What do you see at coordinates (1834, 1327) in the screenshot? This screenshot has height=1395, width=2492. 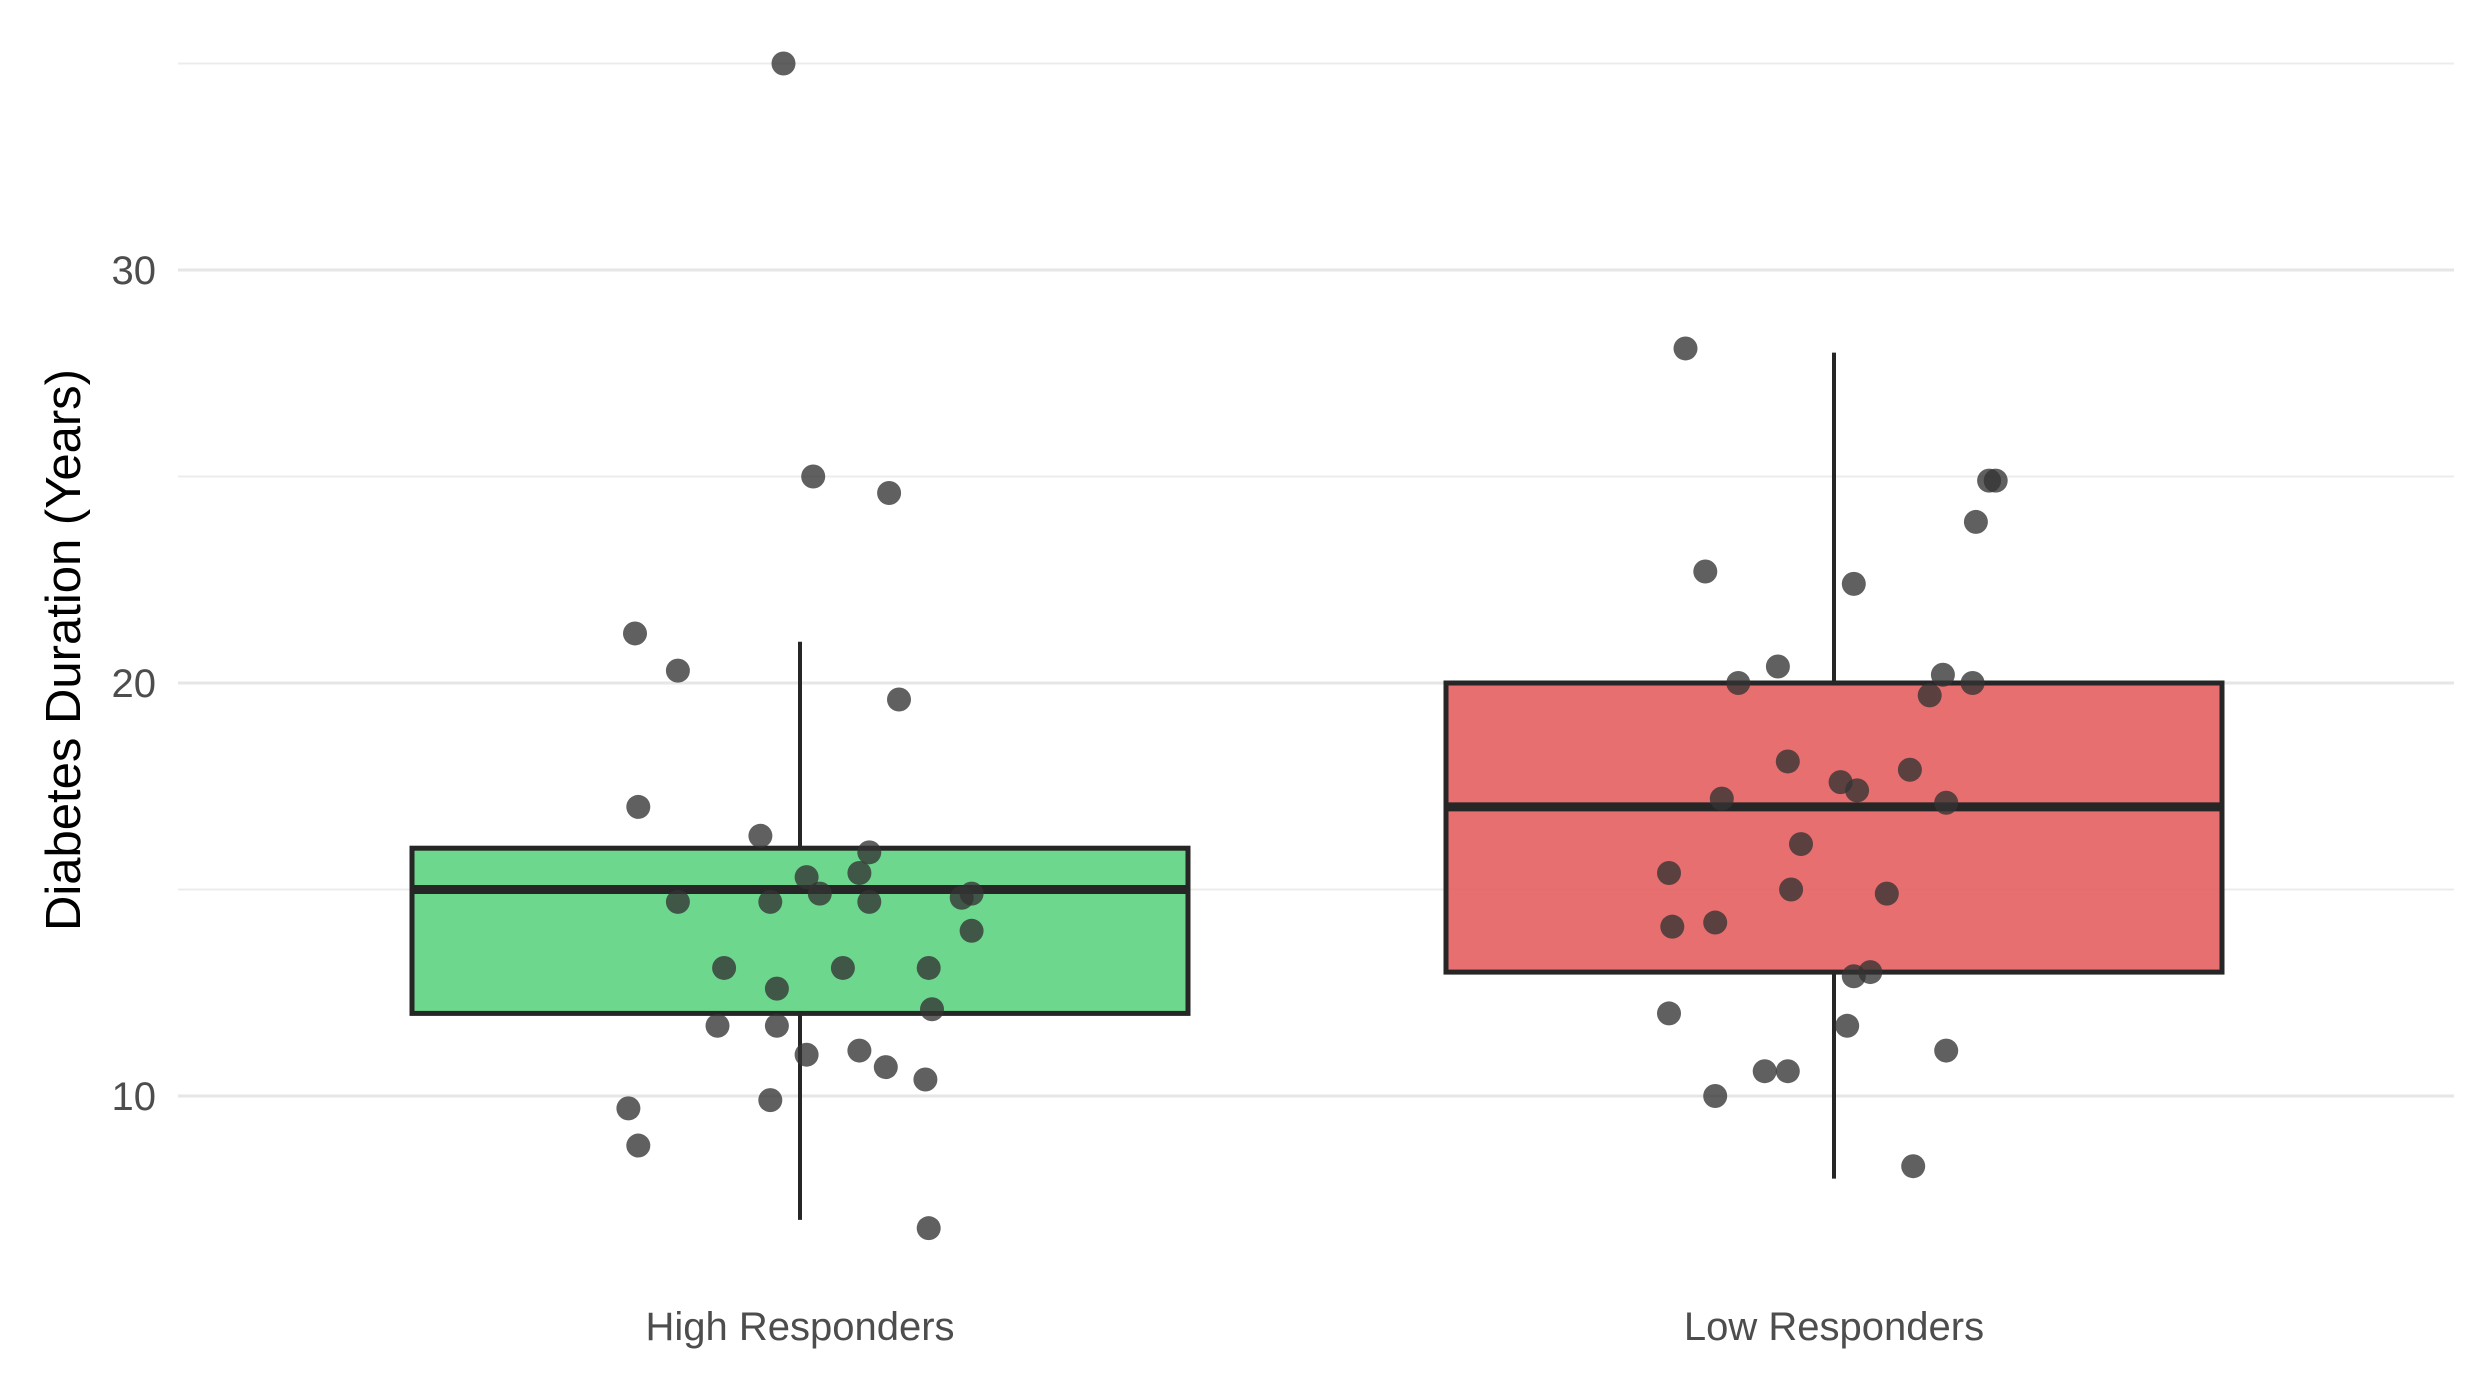 I see `x-category-label: Low Responders` at bounding box center [1834, 1327].